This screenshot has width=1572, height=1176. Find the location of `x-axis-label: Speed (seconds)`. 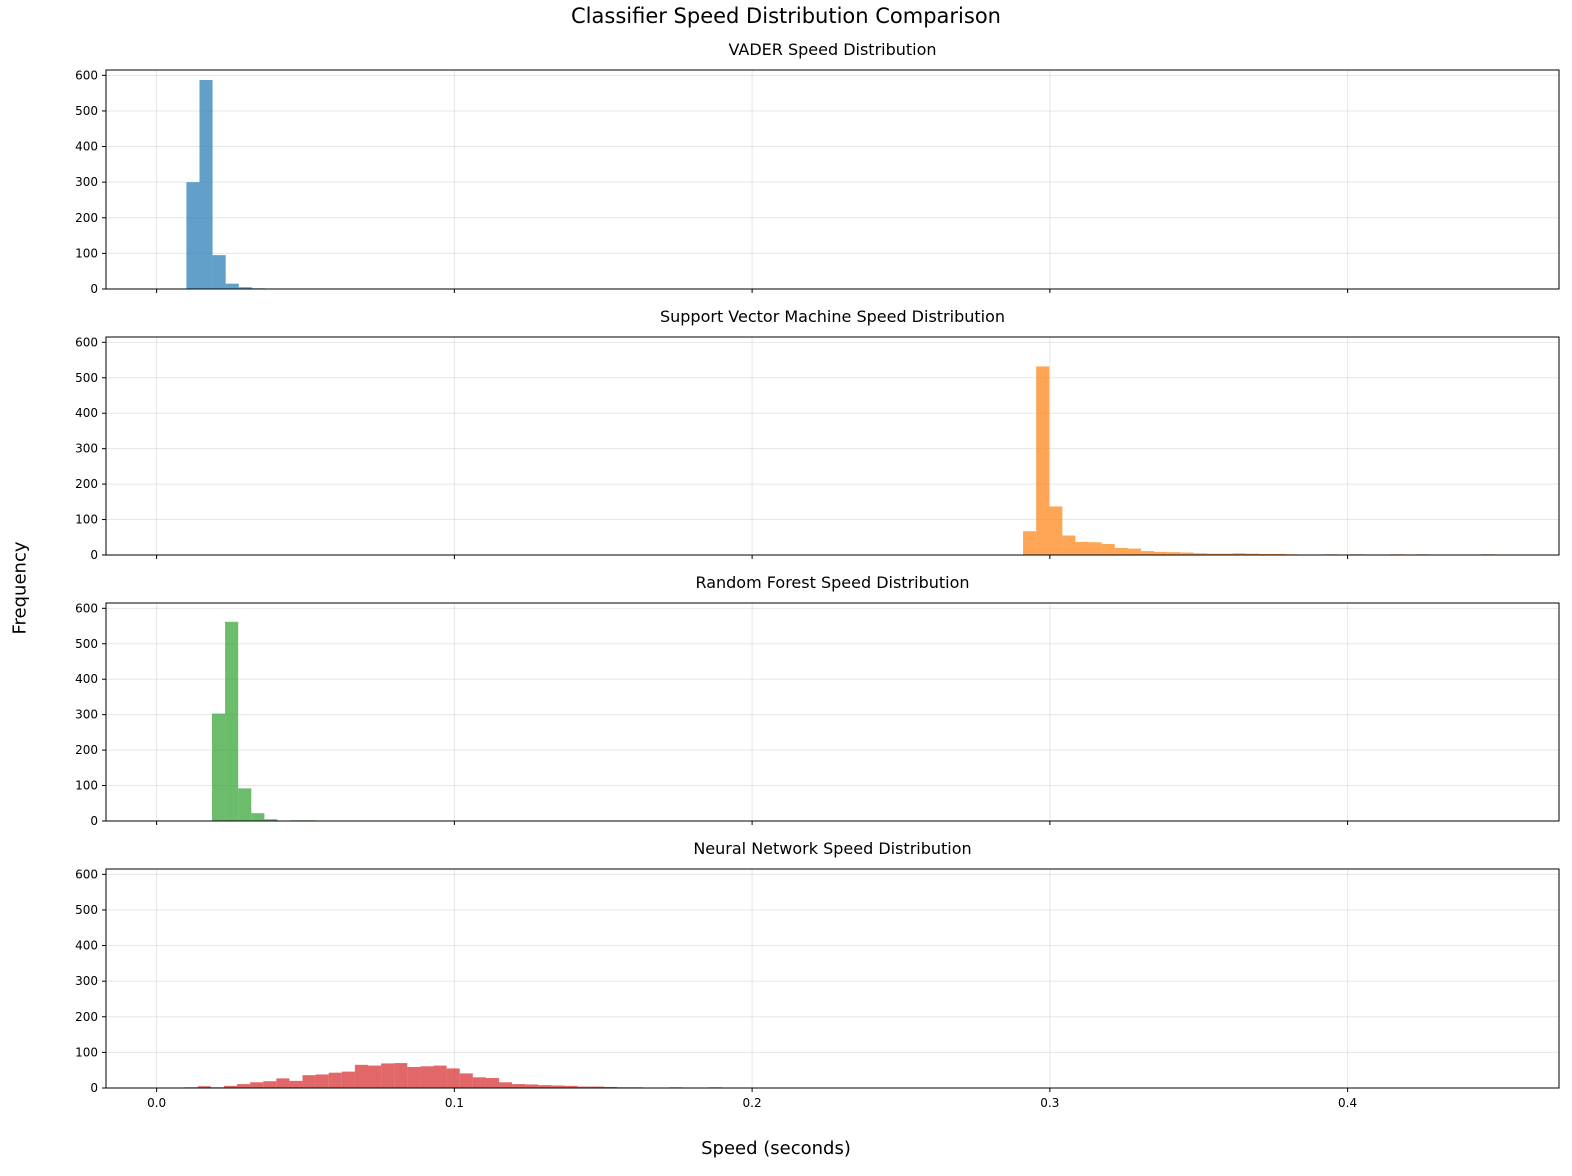

x-axis-label: Speed (seconds) is located at coordinates (776, 1148).